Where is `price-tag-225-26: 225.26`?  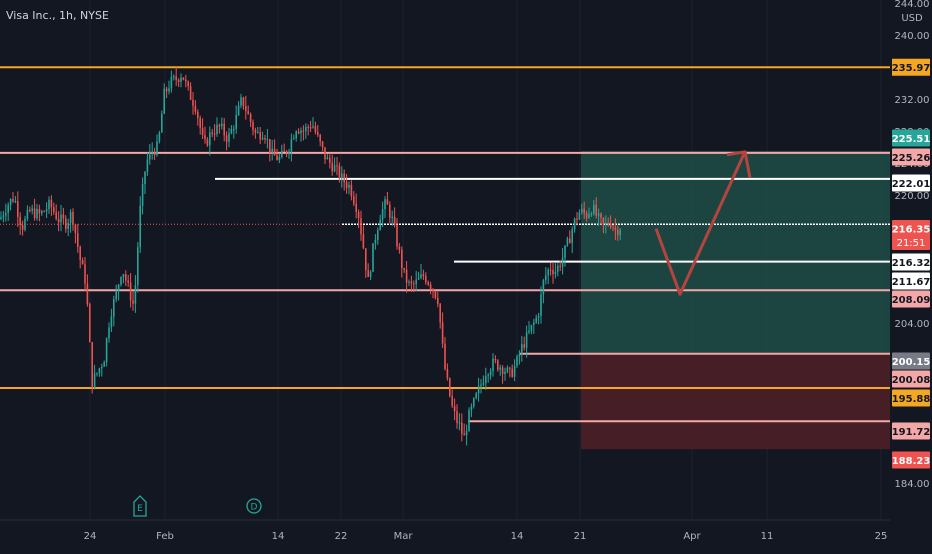 price-tag-225-26: 225.26 is located at coordinates (911, 157).